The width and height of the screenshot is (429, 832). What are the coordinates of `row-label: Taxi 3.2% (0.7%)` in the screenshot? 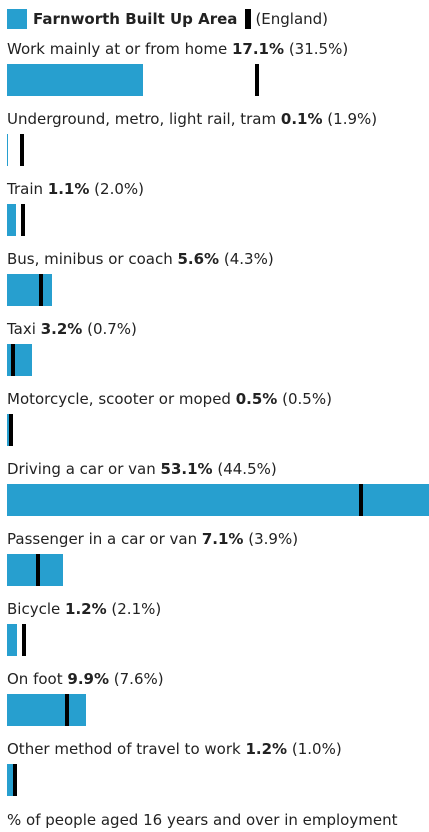 It's located at (218, 329).